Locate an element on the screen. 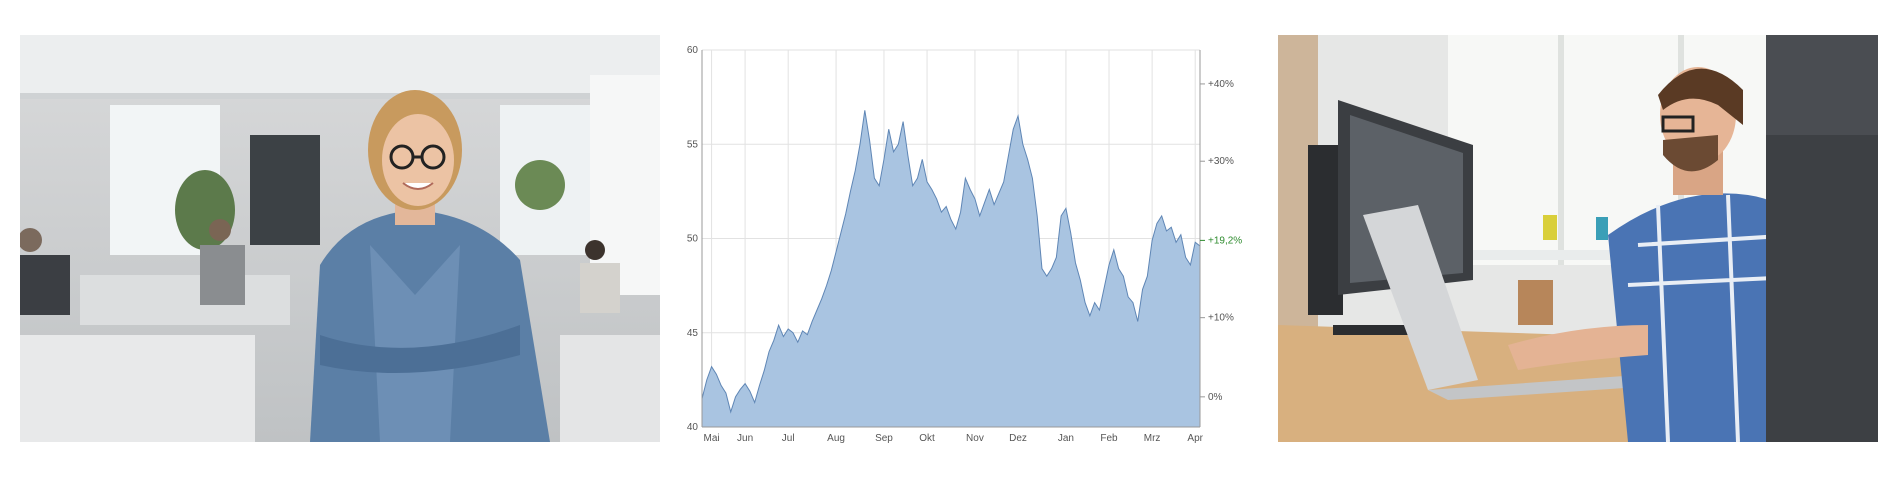 Image resolution: width=1900 pixels, height=490 pixels. x-tick-label: Jan is located at coordinates (1066, 438).